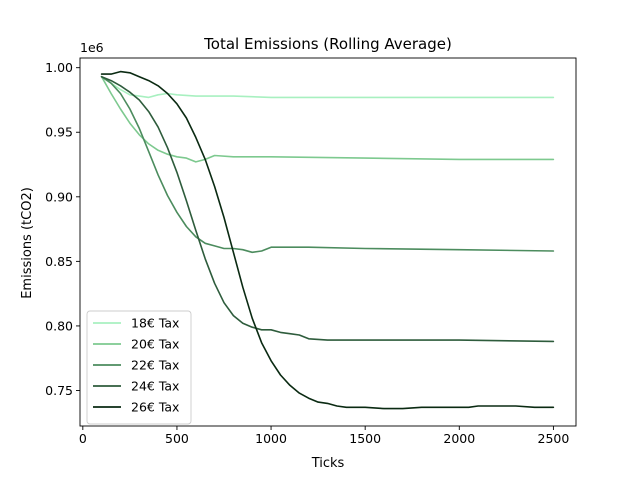 This screenshot has width=640, height=480. What do you see at coordinates (59, 196) in the screenshot?
I see `y-tick-label: 0.90` at bounding box center [59, 196].